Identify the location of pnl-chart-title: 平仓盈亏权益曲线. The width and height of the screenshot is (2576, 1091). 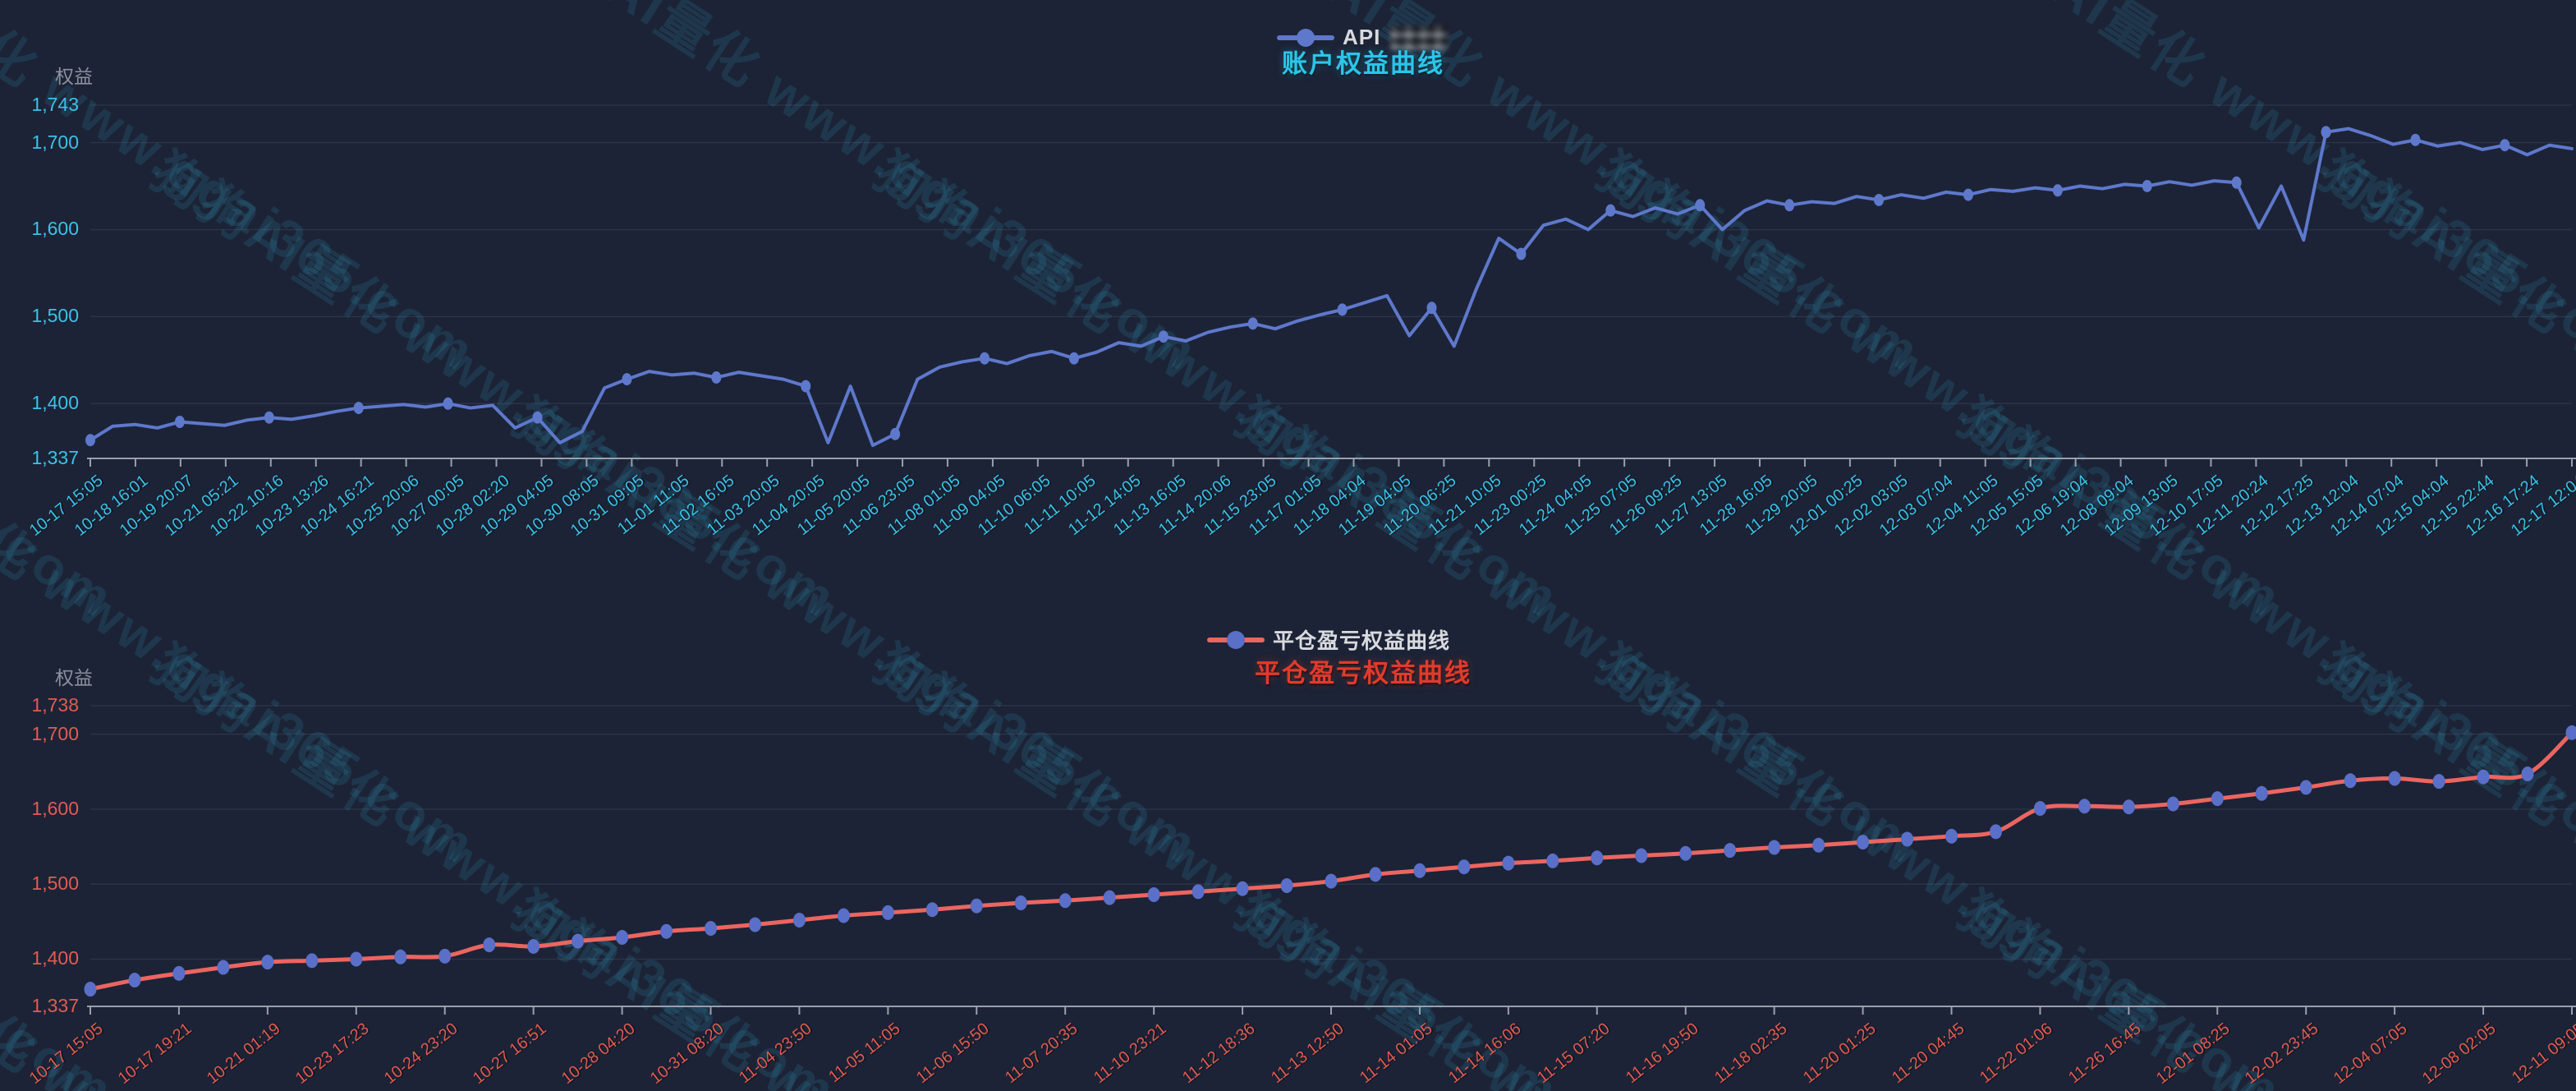
(1363, 673).